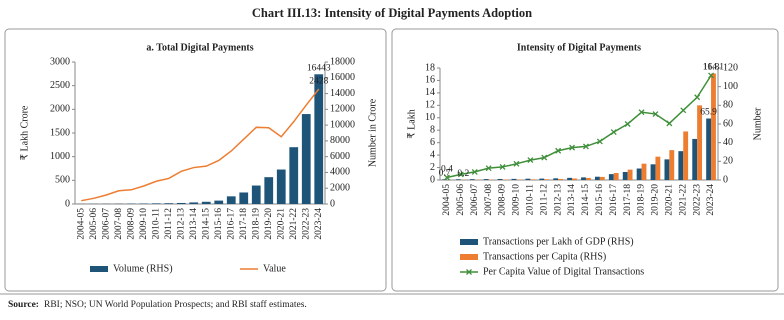 This screenshot has width=784, height=320. What do you see at coordinates (81, 224) in the screenshot?
I see `x-tick-label: 2004-05` at bounding box center [81, 224].